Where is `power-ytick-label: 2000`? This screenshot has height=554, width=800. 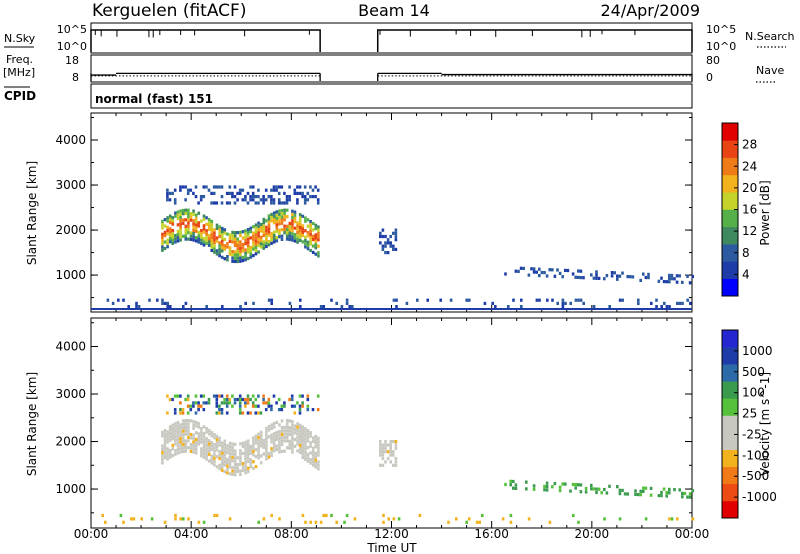 power-ytick-label: 2000 is located at coordinates (70, 230).